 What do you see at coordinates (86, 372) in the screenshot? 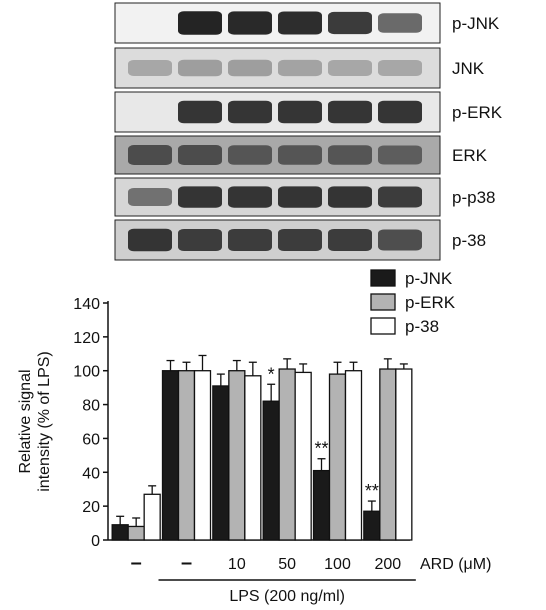
I see `y-tick-label: 100` at bounding box center [86, 372].